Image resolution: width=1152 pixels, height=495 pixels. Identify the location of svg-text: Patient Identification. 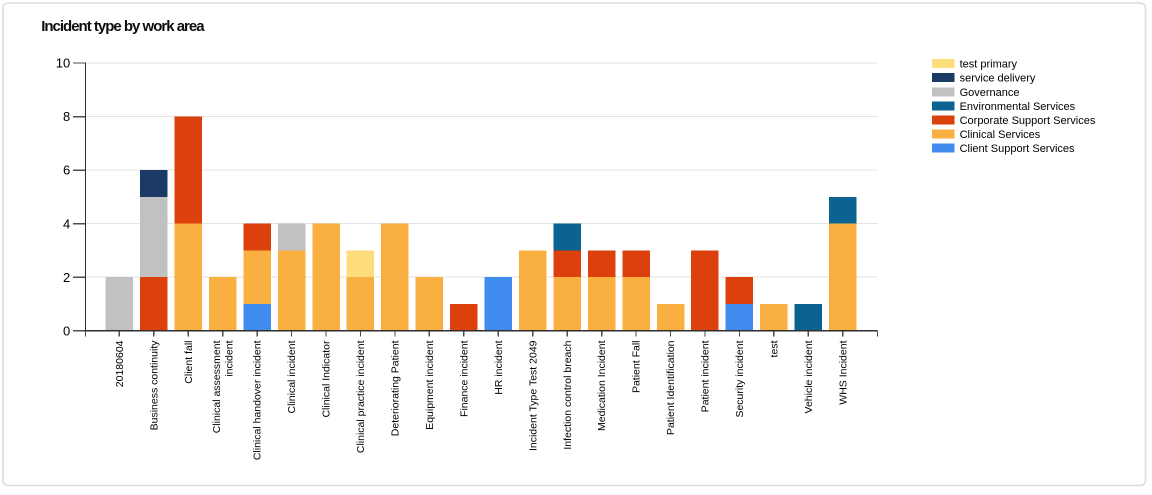
(671, 387).